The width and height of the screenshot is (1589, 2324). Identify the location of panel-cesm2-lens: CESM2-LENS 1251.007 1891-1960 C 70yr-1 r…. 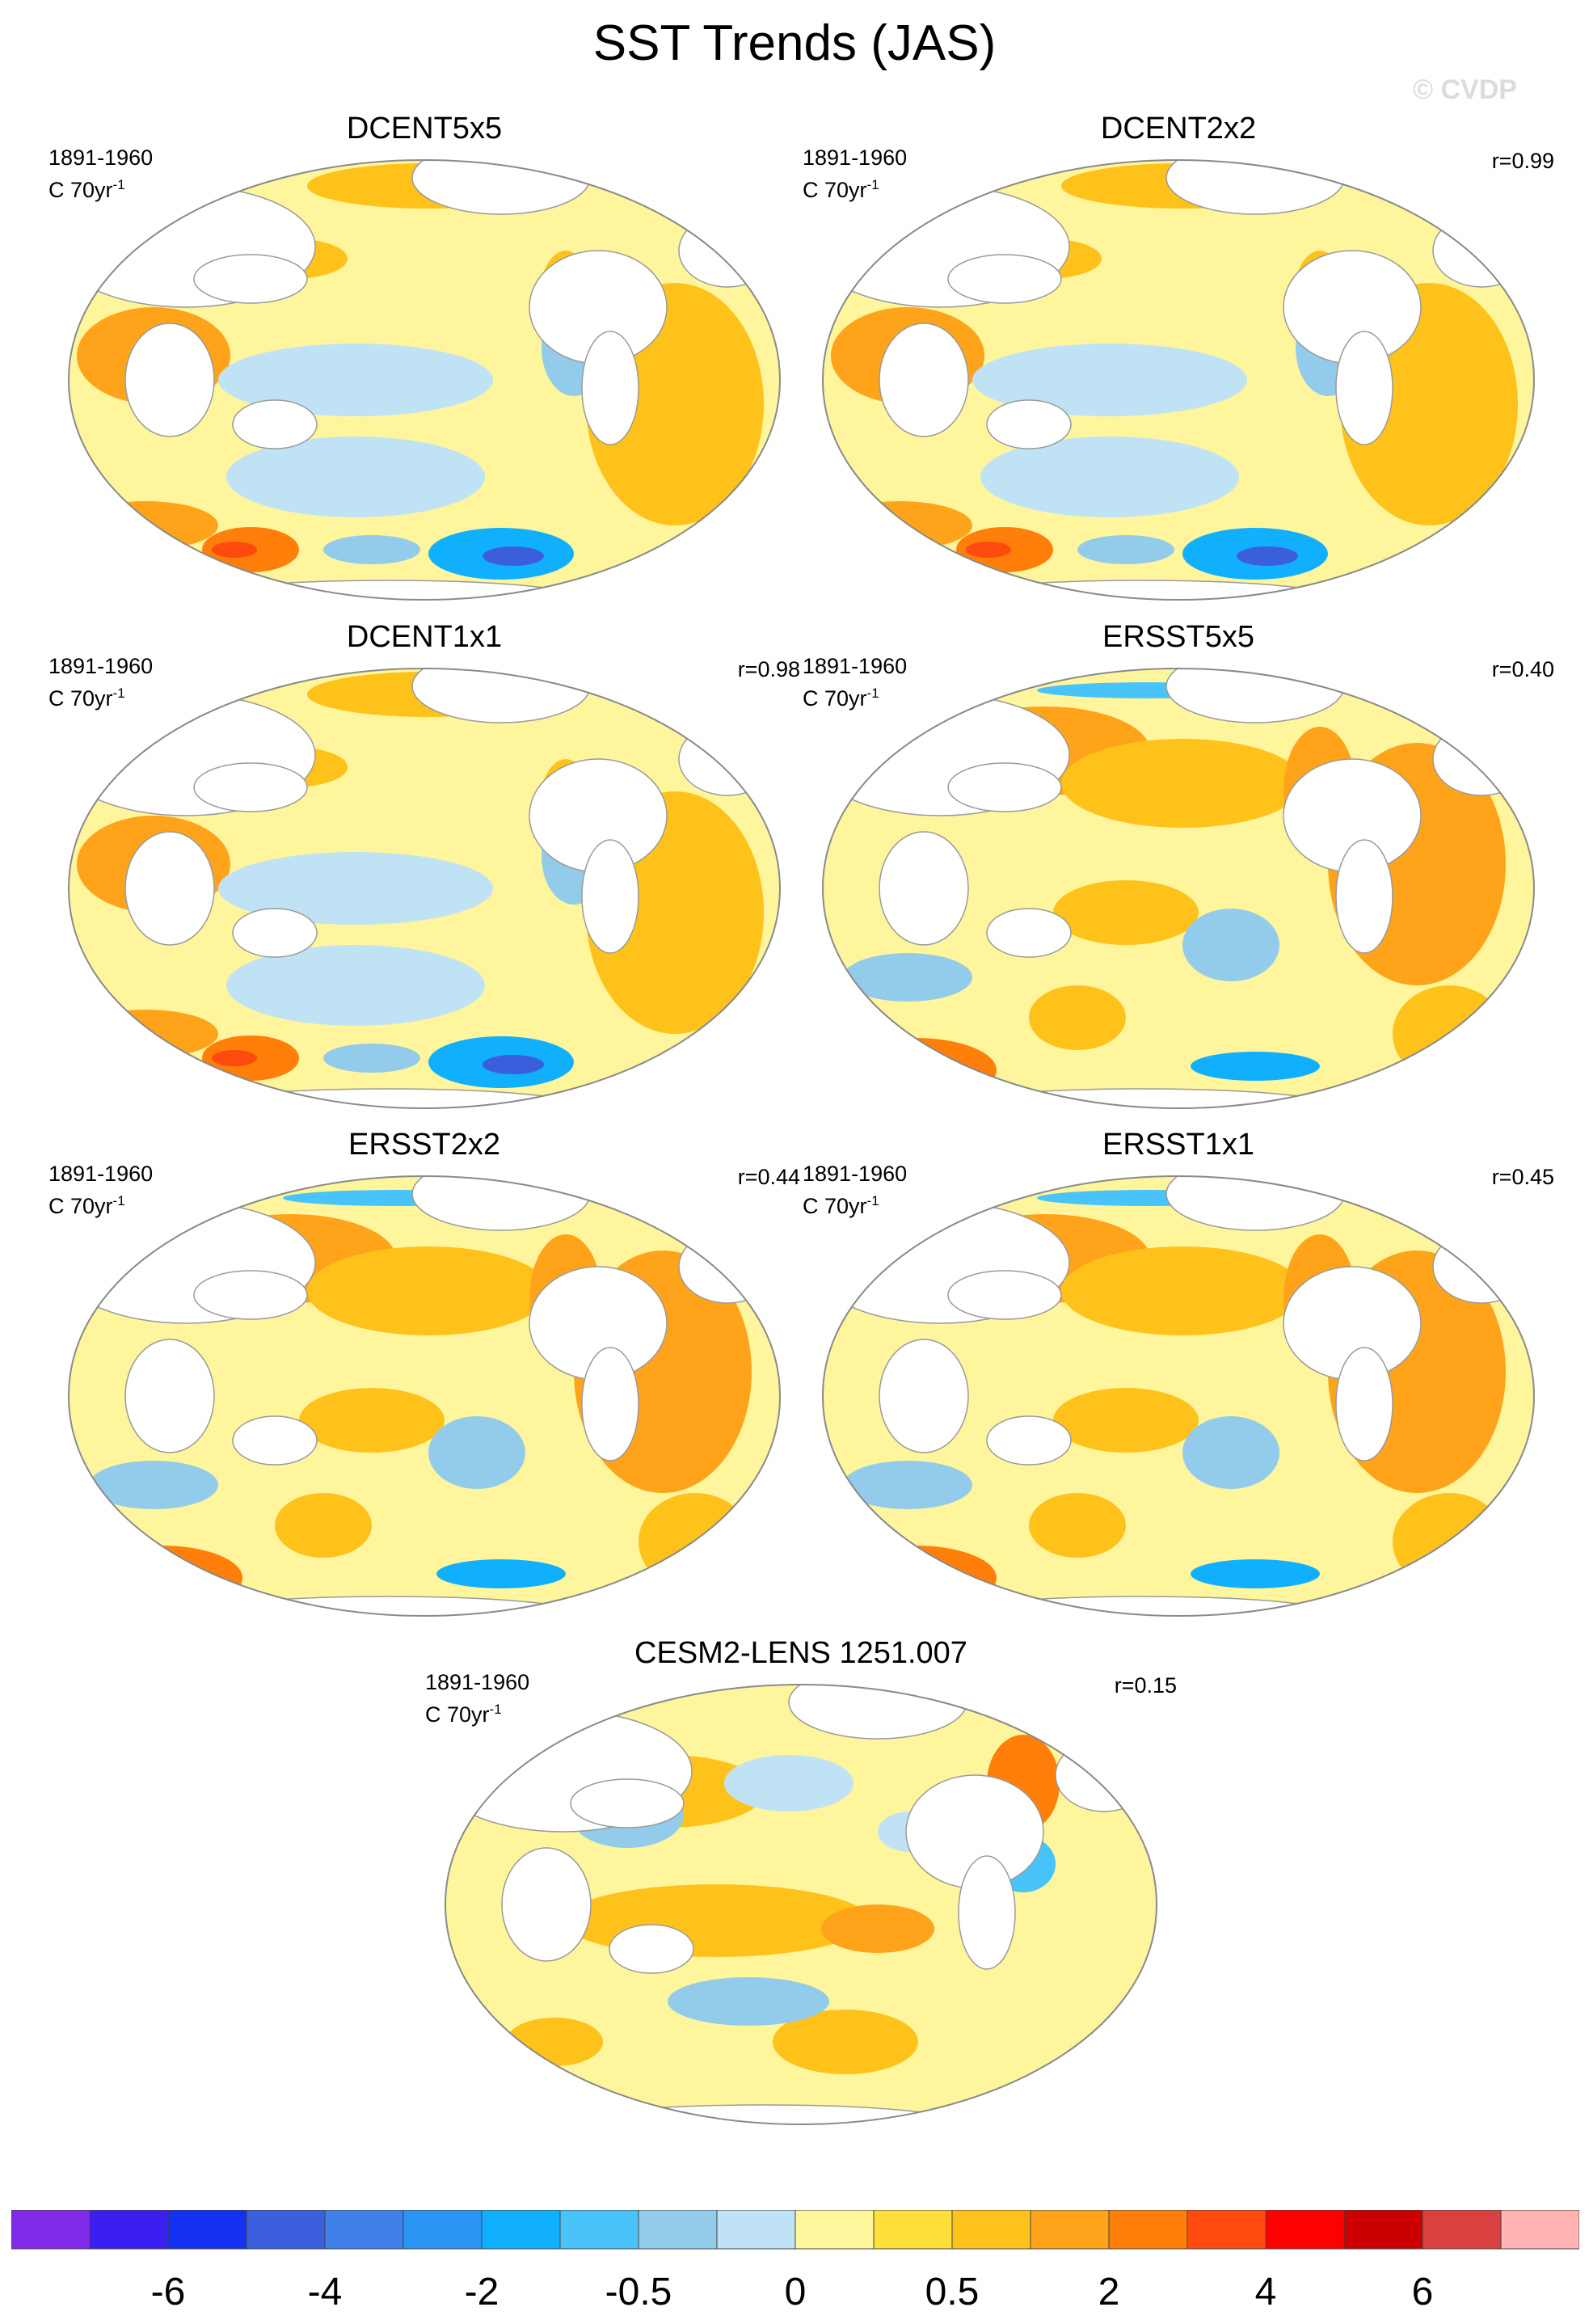
(801, 1887).